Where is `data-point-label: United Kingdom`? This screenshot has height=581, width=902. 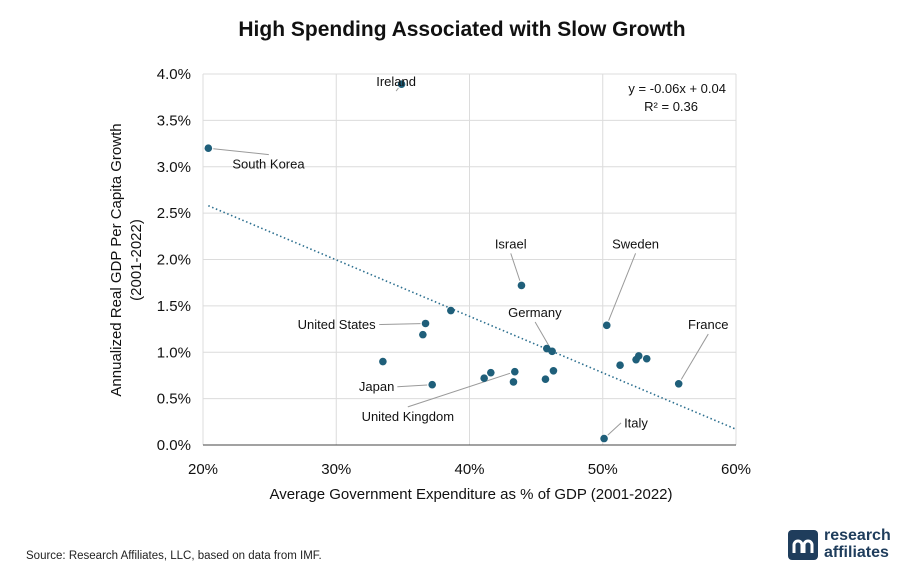
data-point-label: United Kingdom is located at coordinates (408, 416).